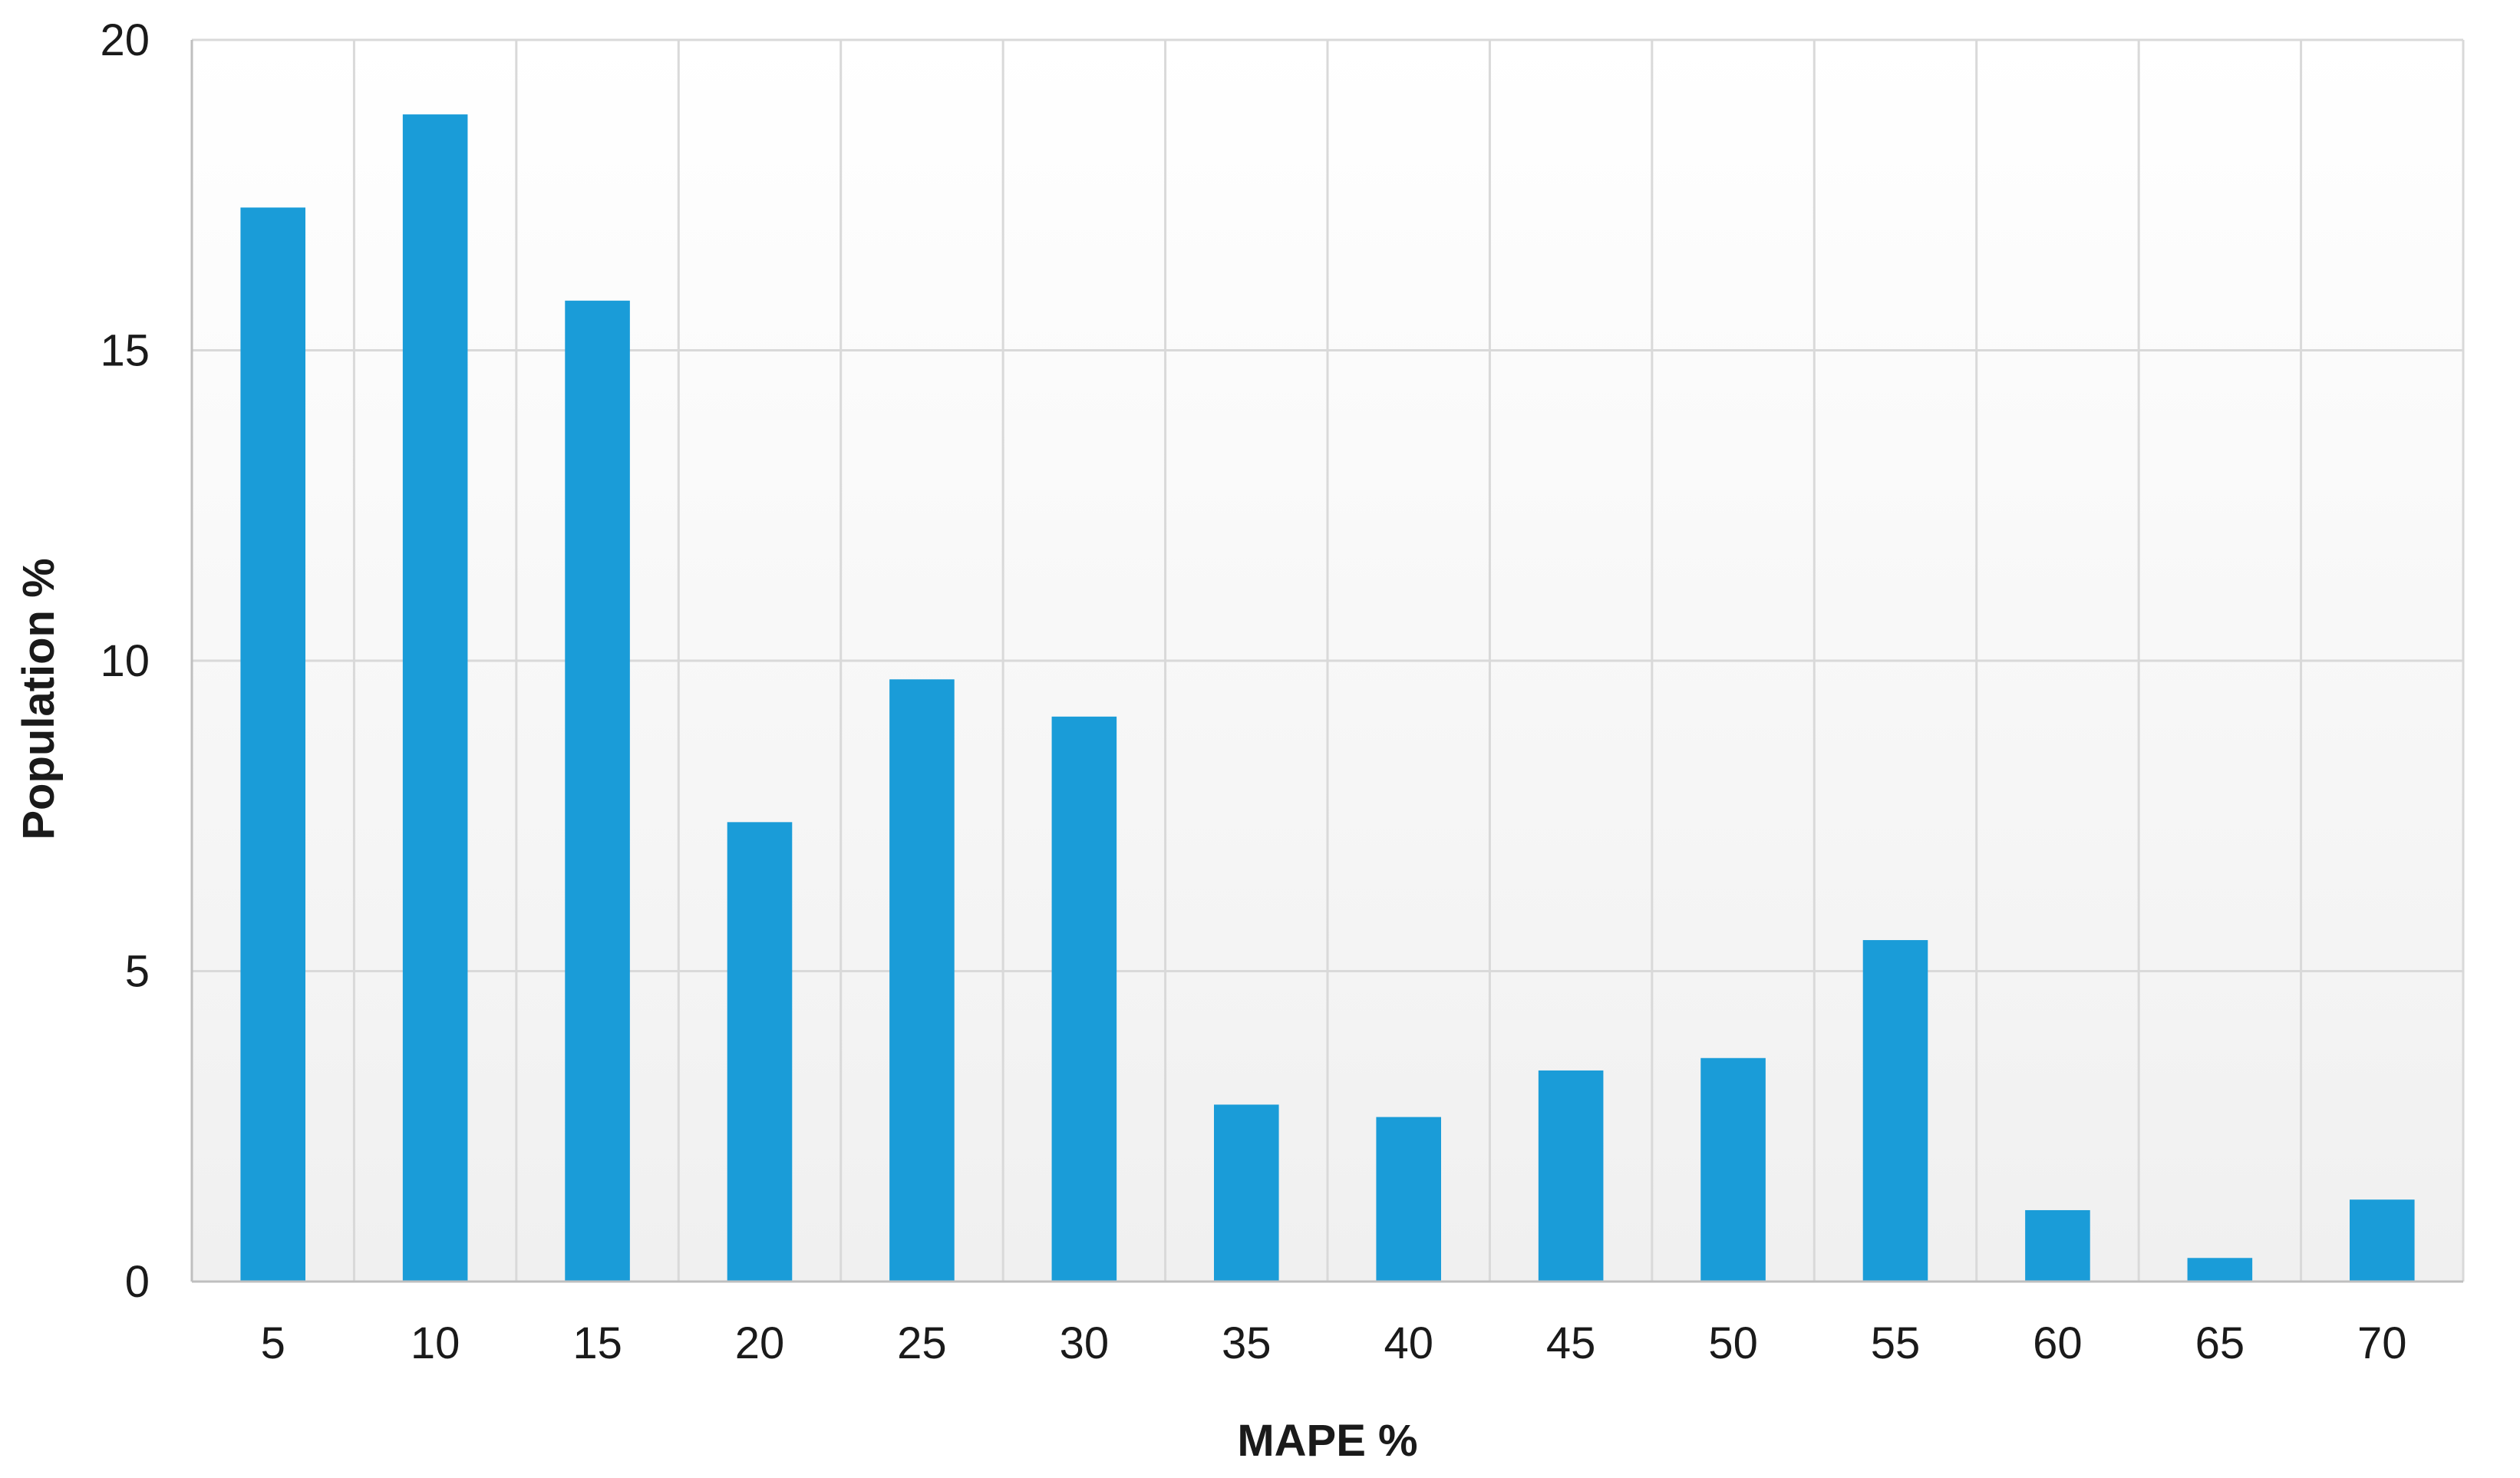  What do you see at coordinates (2382, 1343) in the screenshot?
I see `x-tick-label: 70` at bounding box center [2382, 1343].